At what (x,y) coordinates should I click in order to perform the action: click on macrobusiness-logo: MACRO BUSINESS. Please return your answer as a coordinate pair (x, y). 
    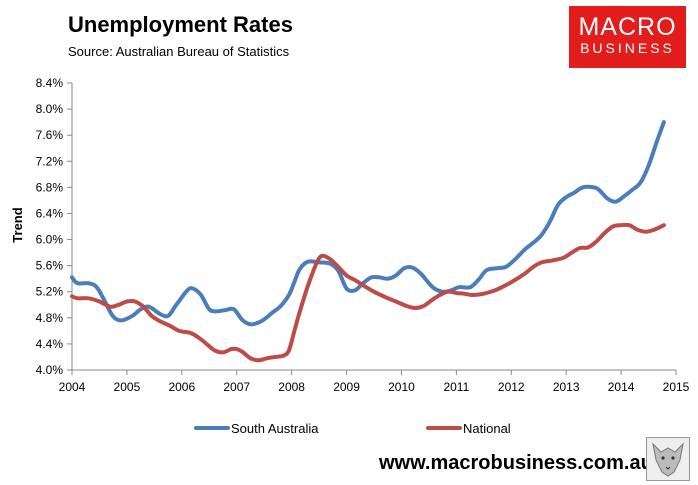
    Looking at the image, I should click on (627, 37).